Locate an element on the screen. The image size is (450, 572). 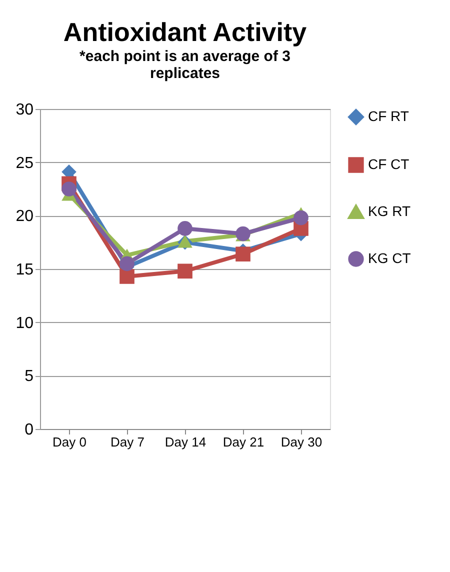
legend-label: KG CT is located at coordinates (390, 258).